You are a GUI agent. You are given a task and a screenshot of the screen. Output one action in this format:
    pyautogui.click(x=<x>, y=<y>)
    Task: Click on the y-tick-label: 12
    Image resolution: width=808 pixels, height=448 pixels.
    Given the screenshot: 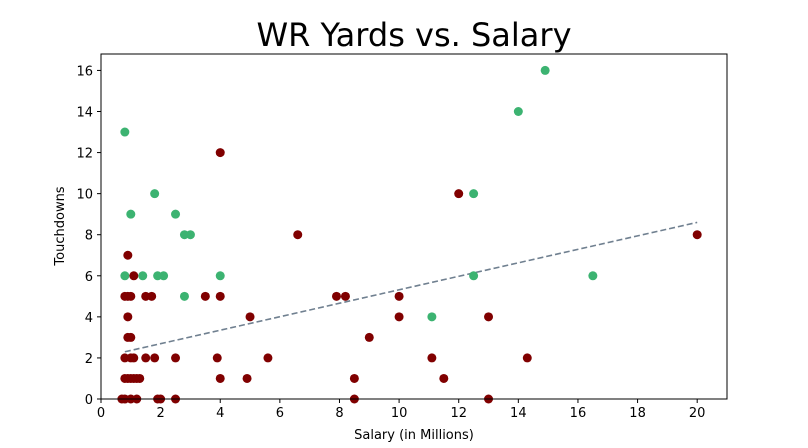 What is the action you would take?
    pyautogui.click(x=84, y=154)
    